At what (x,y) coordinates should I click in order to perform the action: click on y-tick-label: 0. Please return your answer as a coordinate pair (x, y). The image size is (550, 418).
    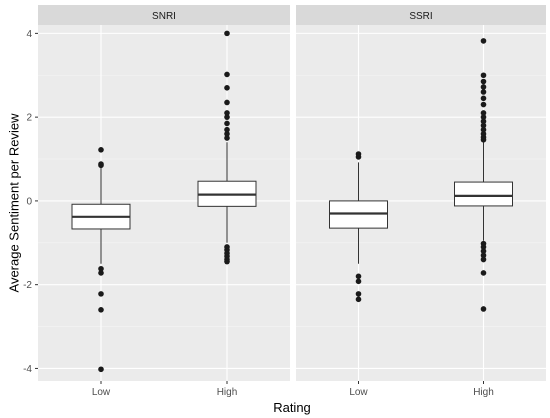
    Looking at the image, I should click on (29, 201).